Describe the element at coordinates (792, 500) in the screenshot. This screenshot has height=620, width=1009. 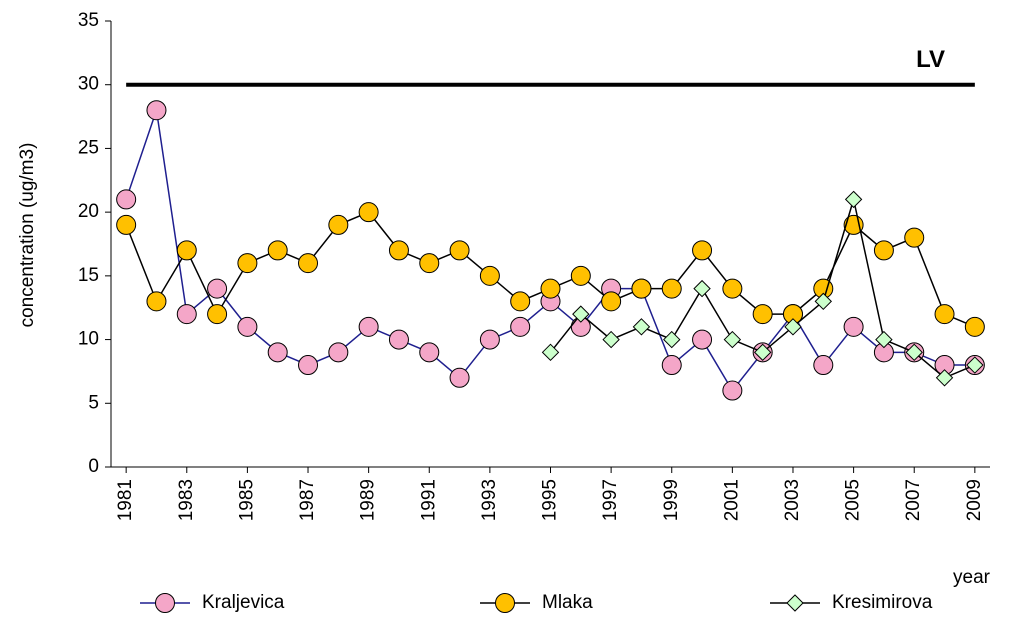
I see `x-tick-label: 2003` at that location.